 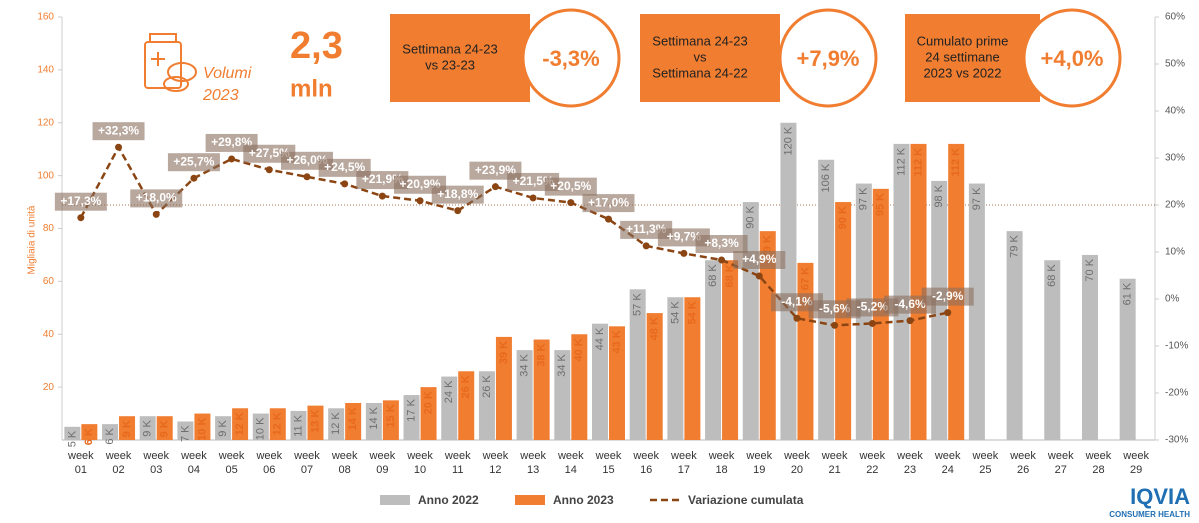 I want to click on y2-tick-label: -10%, so click(x=1176, y=346).